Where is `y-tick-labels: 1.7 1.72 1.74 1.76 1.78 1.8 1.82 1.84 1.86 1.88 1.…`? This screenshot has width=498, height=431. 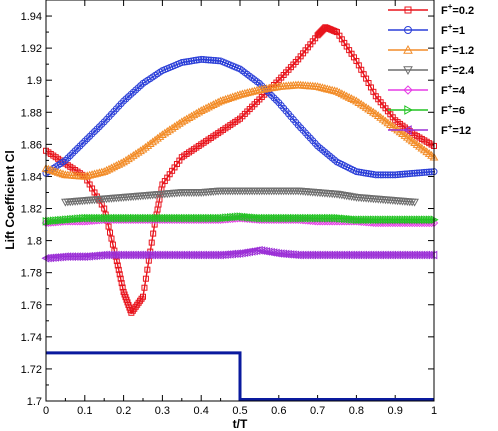 y-tick-labels: 1.7 1.72 1.74 1.76 1.78 1.8 1.82 1.84 1.86 1.88 1.… is located at coordinates (31, 209).